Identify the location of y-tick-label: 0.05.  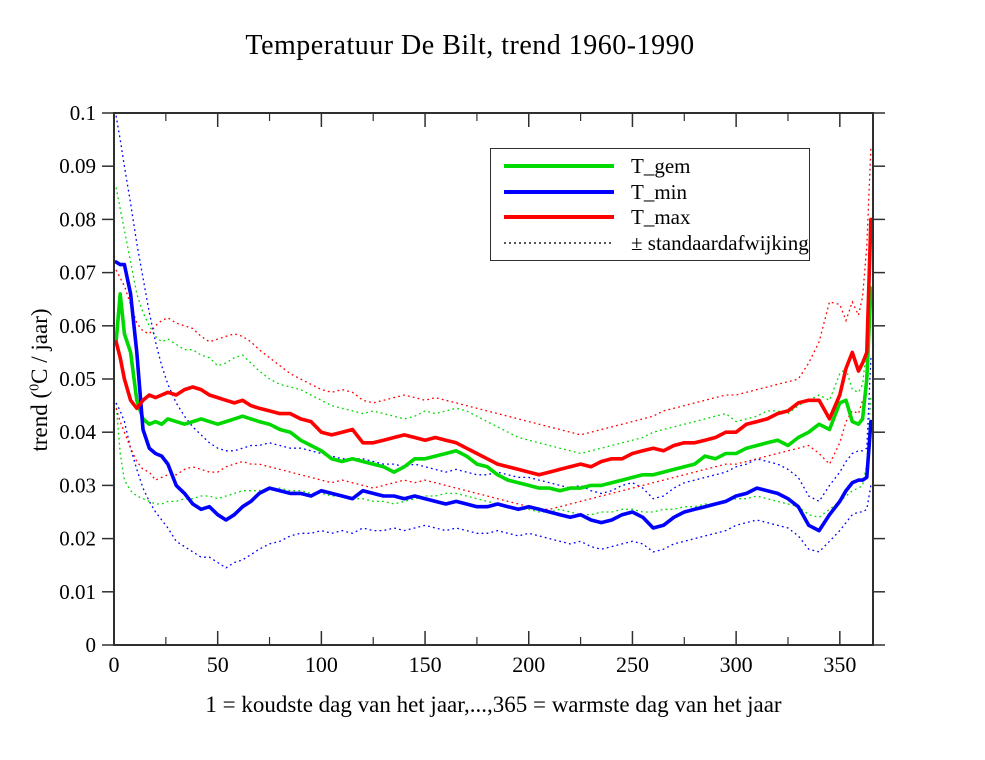
(77, 379).